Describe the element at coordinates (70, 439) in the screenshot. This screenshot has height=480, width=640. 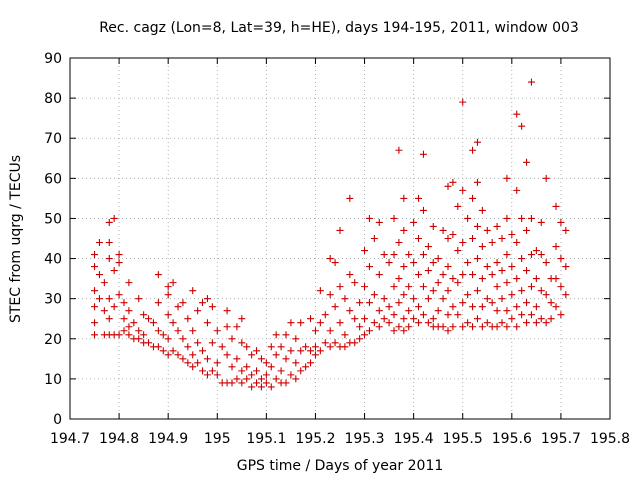
I see `x-tick-label: 194.7` at that location.